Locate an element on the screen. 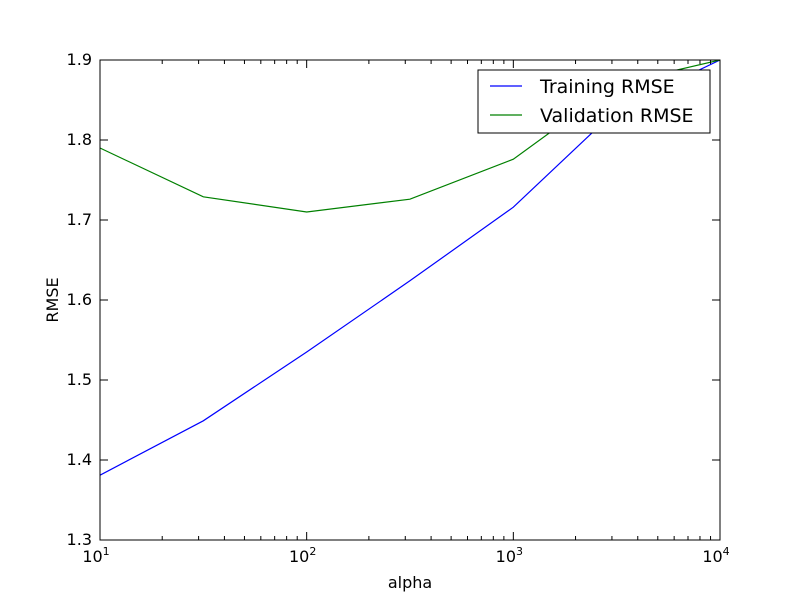 The image size is (800, 600). y-axis-label: RMSE is located at coordinates (52, 299).